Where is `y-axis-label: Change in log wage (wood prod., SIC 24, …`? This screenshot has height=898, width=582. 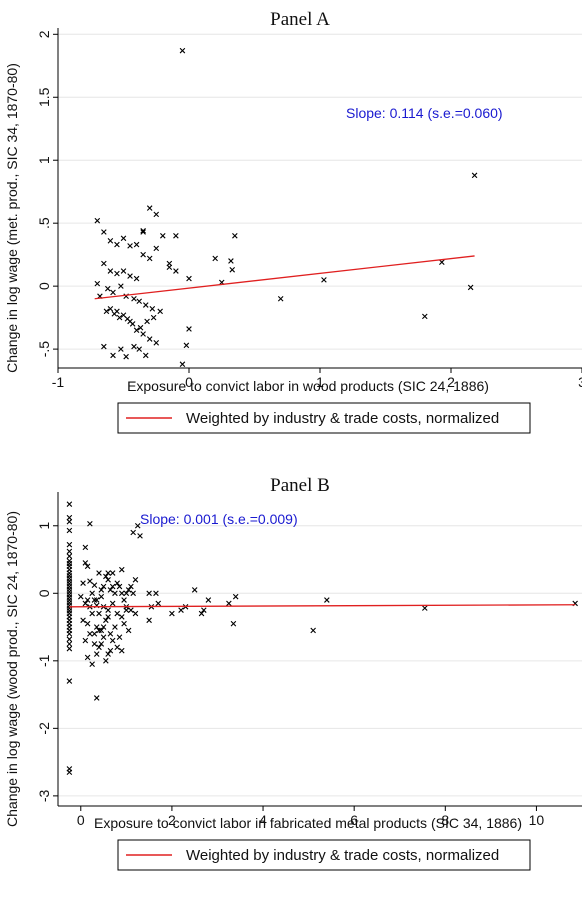
y-axis-label: Change in log wage (wood prod., SIC 24, … is located at coordinates (12, 669).